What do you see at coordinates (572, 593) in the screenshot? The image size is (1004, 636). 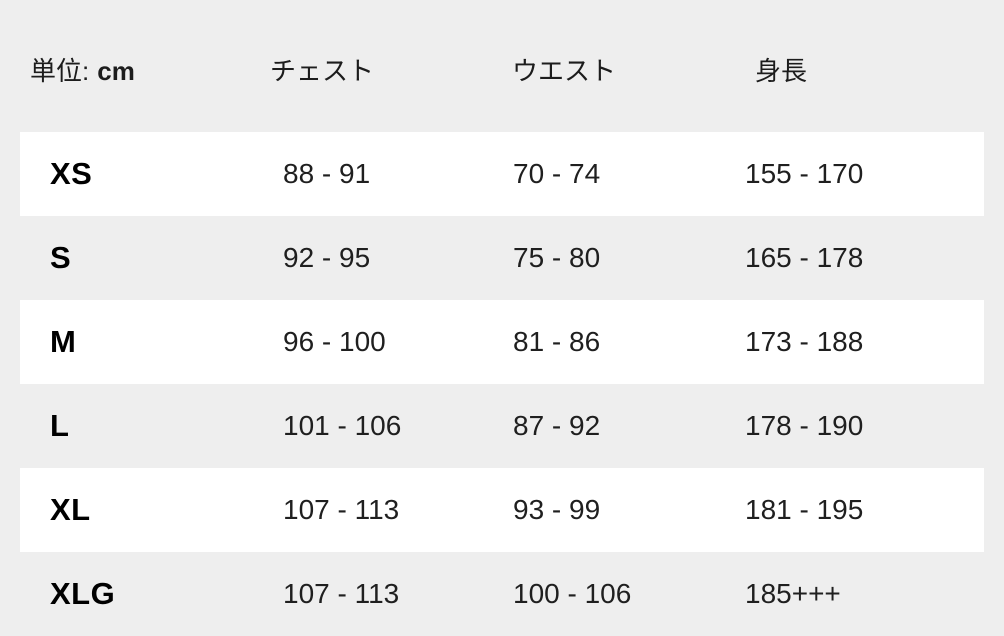 I see `waist-value: 100 - 106` at bounding box center [572, 593].